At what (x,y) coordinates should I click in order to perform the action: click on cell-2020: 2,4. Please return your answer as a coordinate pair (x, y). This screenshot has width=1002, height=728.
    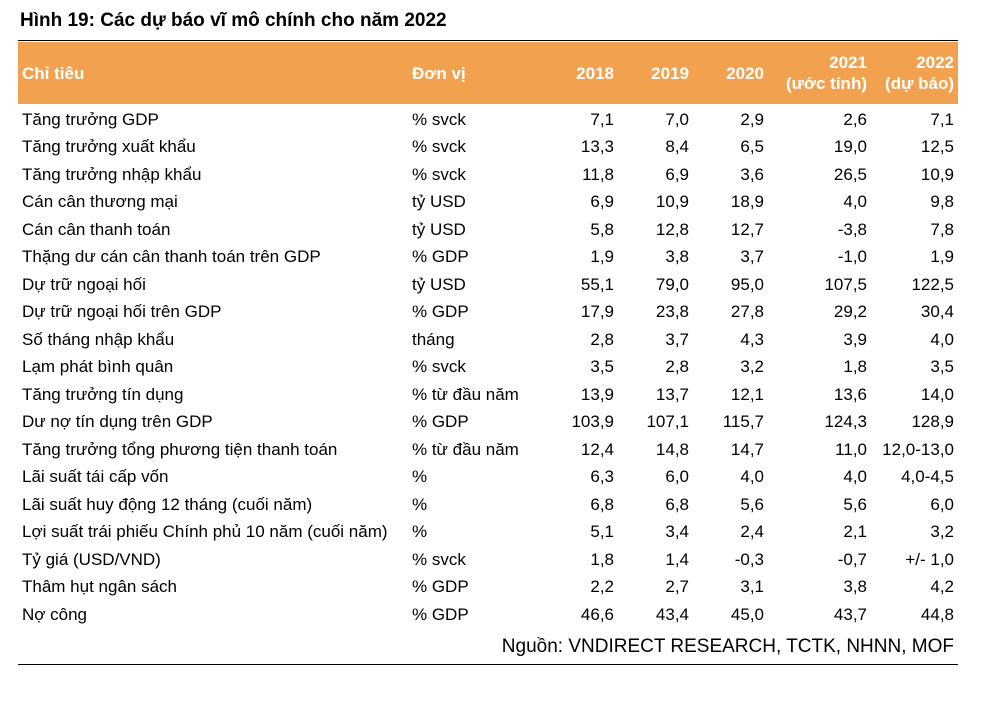
    Looking at the image, I should click on (752, 532).